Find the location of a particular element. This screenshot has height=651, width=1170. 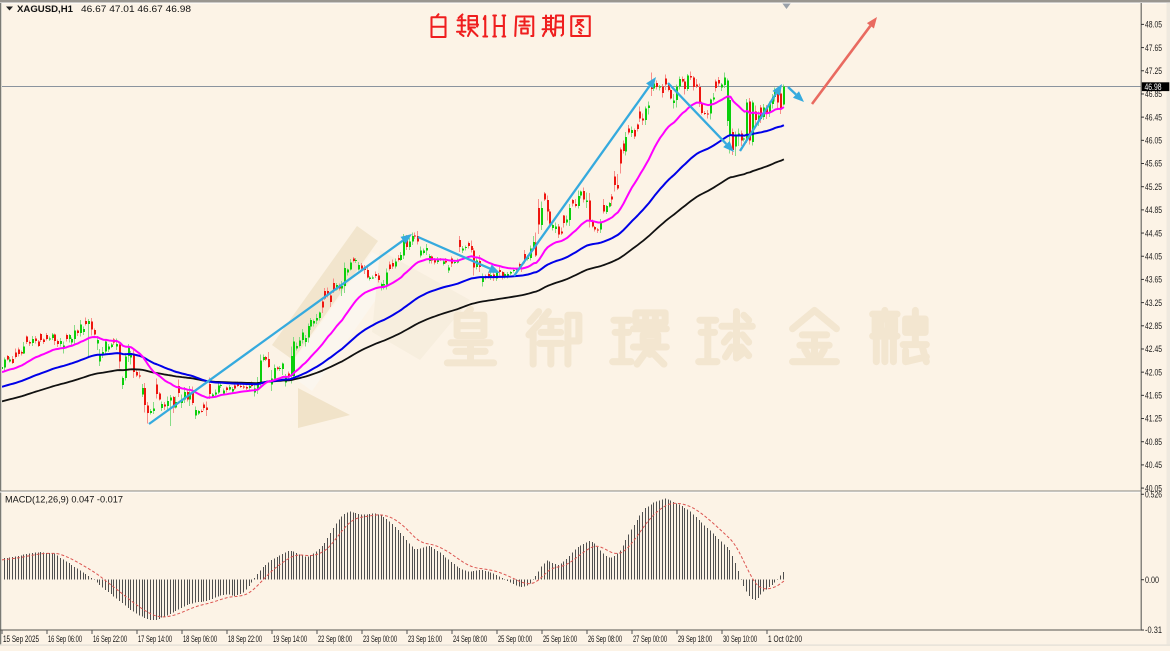

svg-text: 24 Sep 08:00 is located at coordinates (470, 639).